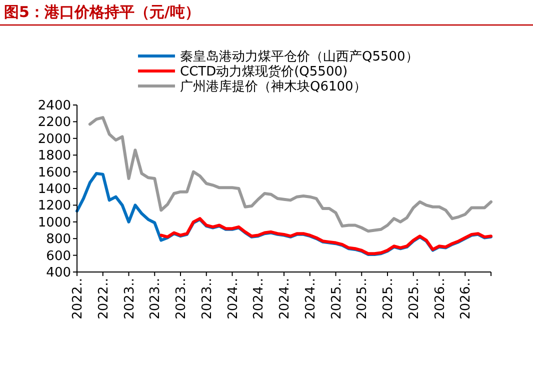  What do you see at coordinates (273, 87) in the screenshot?
I see `legend-label: 广州港库提价（神木块Q6100）` at bounding box center [273, 87].